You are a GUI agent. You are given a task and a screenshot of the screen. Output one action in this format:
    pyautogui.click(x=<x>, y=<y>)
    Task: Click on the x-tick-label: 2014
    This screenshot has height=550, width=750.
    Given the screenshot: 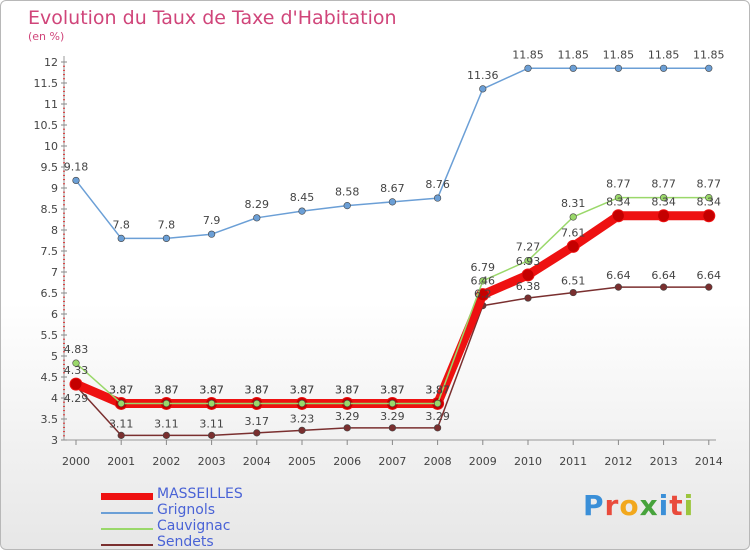 What is the action you would take?
    pyautogui.click(x=709, y=461)
    